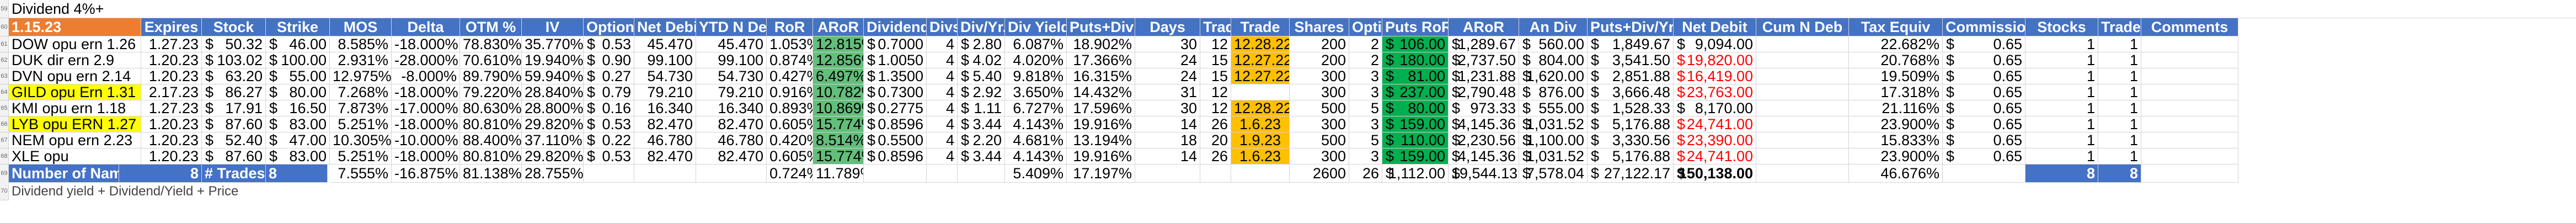  Describe the element at coordinates (1484, 108) in the screenshot. I see `cell-aror2: $973.33` at that location.